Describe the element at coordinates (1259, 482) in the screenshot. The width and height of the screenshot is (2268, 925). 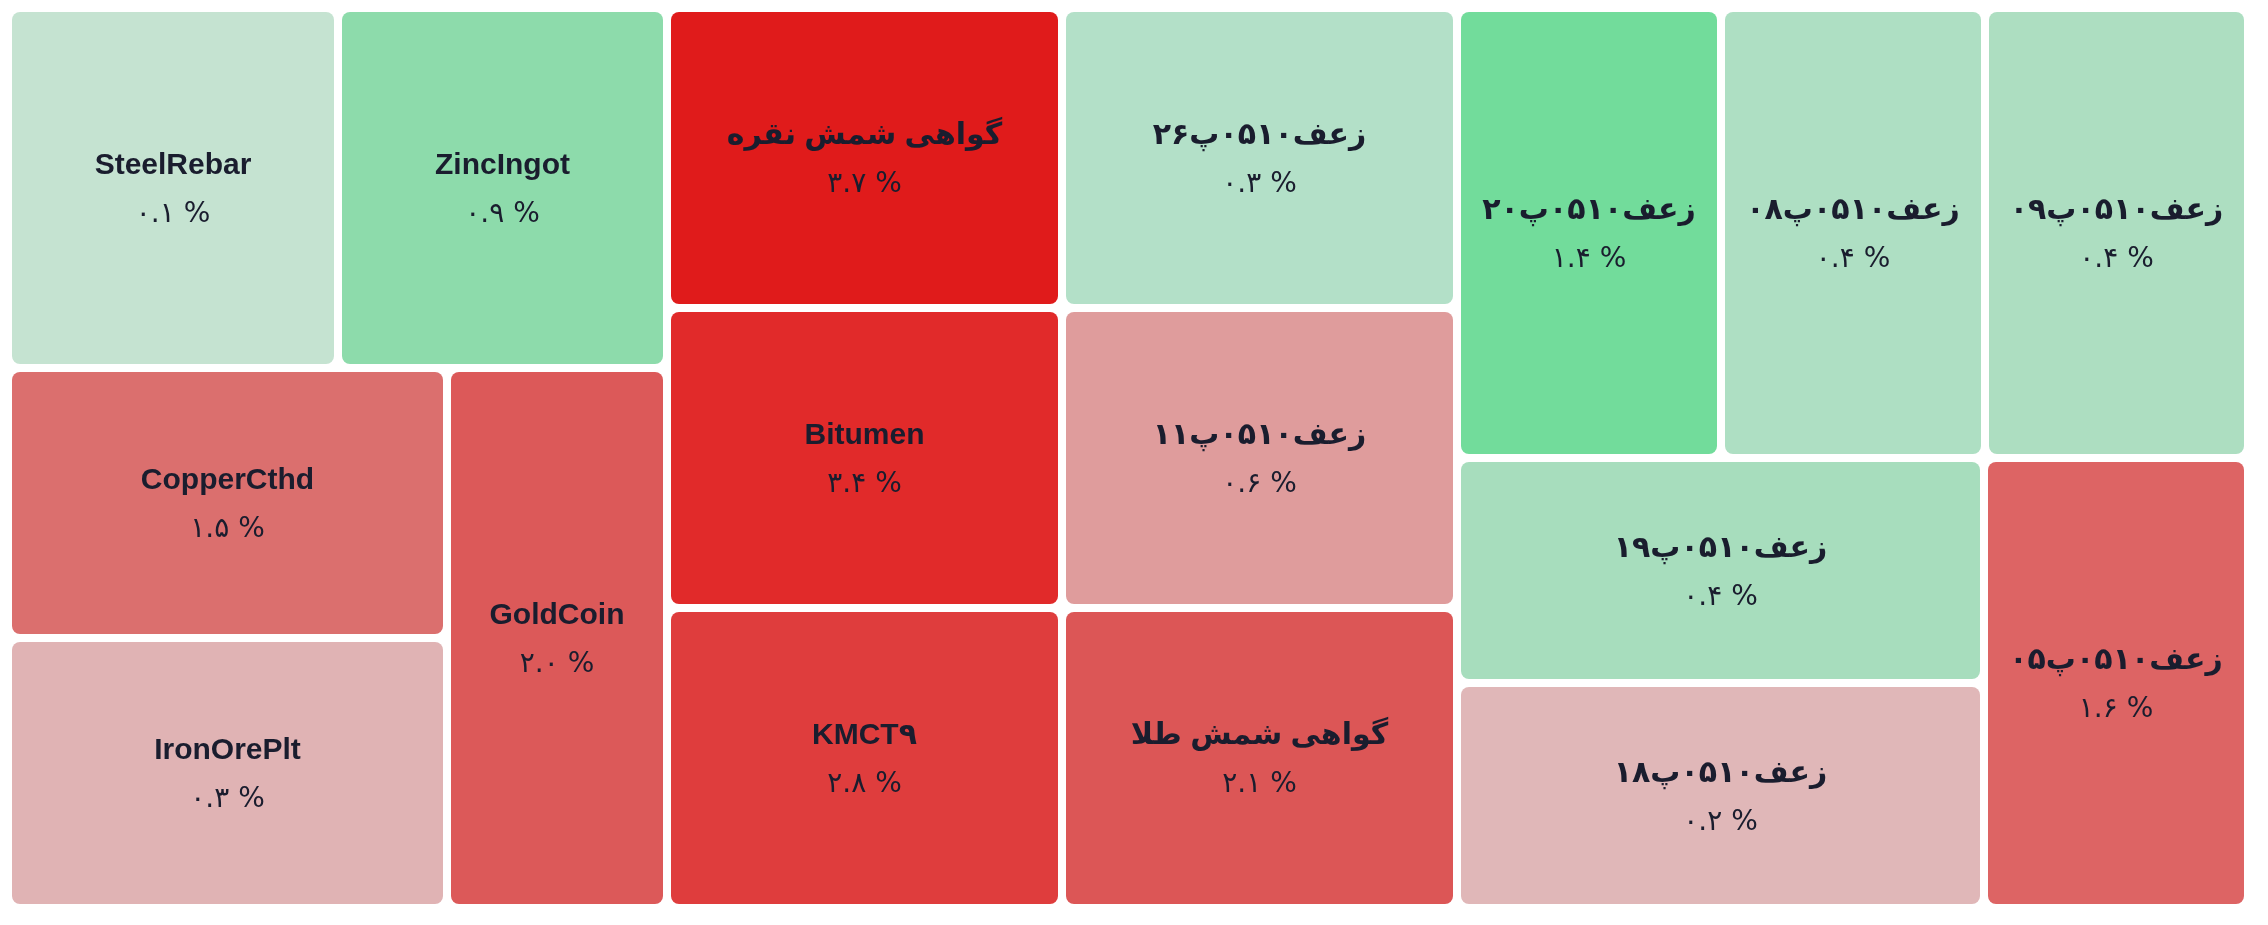
I see `data-label: ۰.۶ %` at that location.